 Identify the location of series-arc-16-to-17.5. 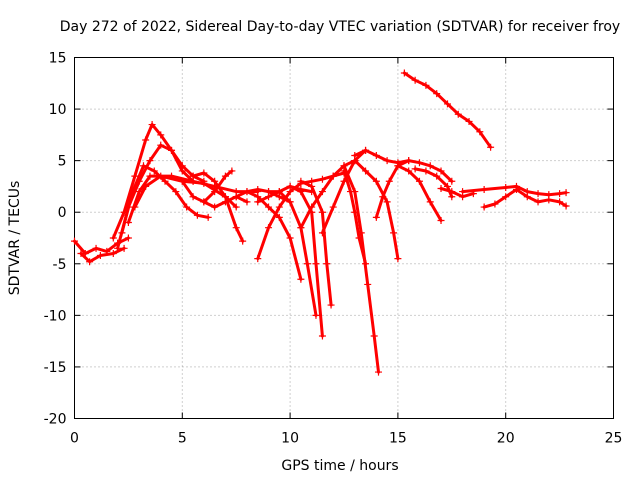
(433, 183).